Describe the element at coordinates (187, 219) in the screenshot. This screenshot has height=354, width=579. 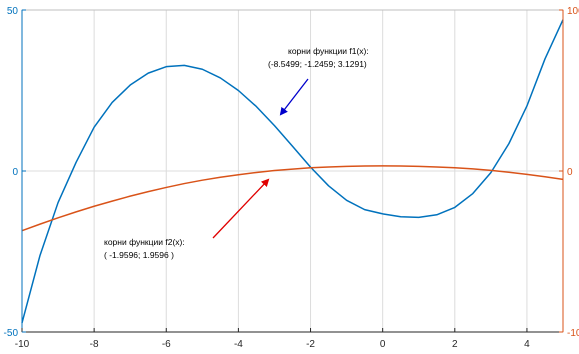
I see `annotation-f2: корни функции f2(x): ( -1.9596; 1.9596 )` at that location.